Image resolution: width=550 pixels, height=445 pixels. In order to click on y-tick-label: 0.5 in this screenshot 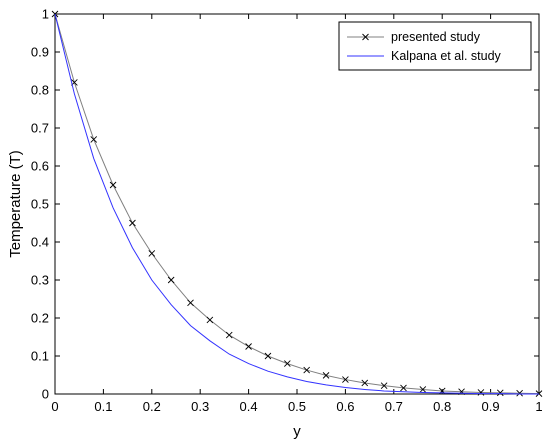, I will do `click(40, 204)`.